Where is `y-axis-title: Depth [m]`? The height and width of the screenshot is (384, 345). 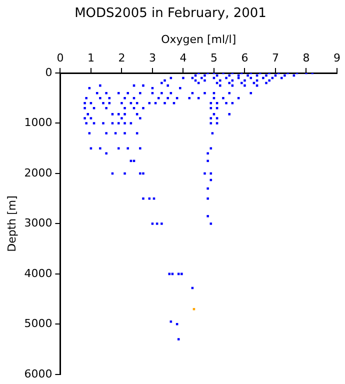 y-axis-title: Depth [m] is located at coordinates (11, 224).